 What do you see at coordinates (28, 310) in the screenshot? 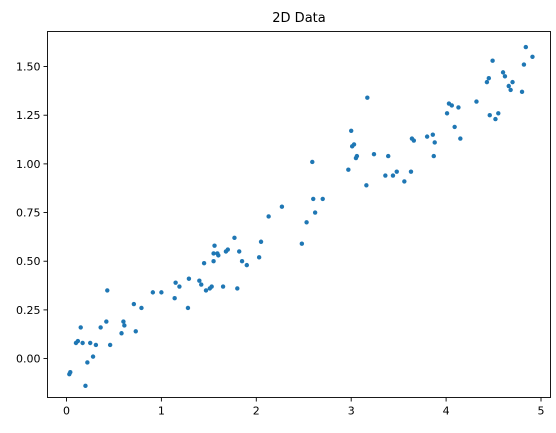
I see `y-tick-label: 0.25` at bounding box center [28, 310].